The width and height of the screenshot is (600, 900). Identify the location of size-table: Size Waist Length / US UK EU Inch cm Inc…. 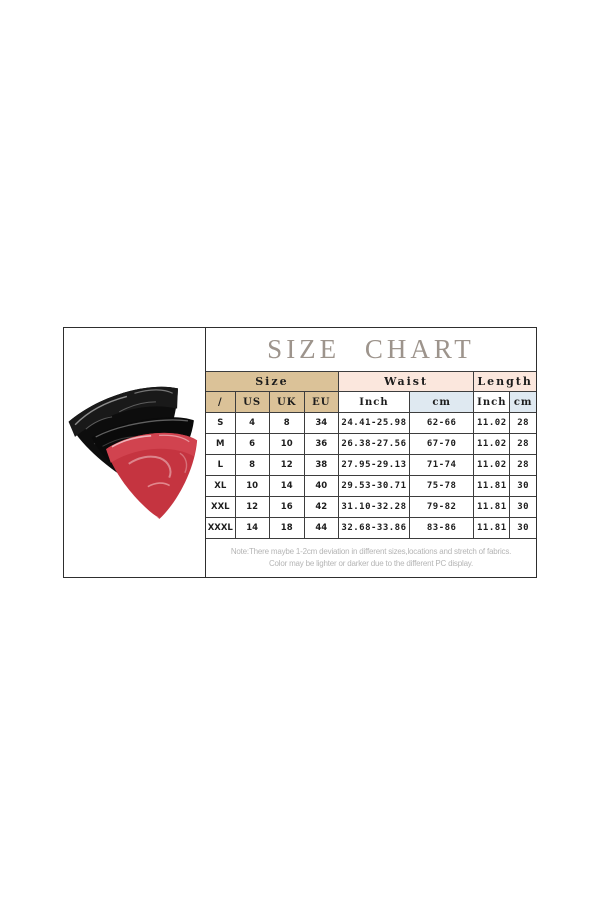
(371, 455).